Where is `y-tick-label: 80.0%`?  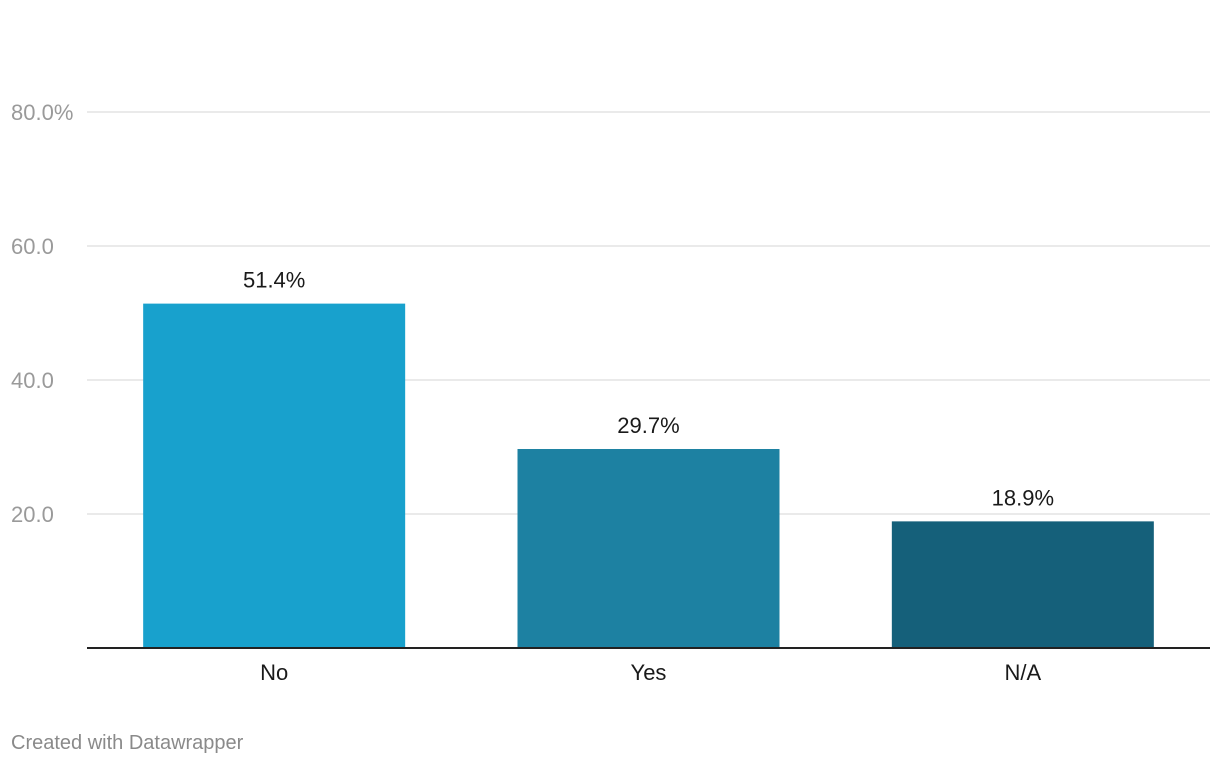
y-tick-label: 80.0% is located at coordinates (42, 112).